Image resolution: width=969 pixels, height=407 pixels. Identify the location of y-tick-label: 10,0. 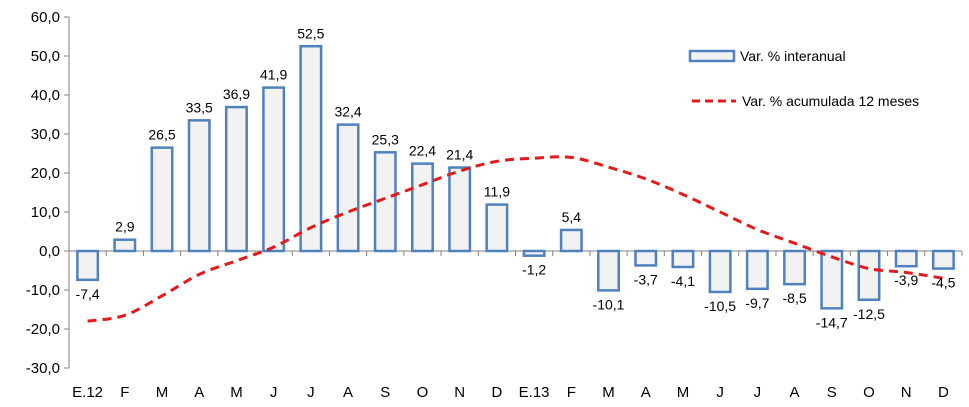
(45, 212).